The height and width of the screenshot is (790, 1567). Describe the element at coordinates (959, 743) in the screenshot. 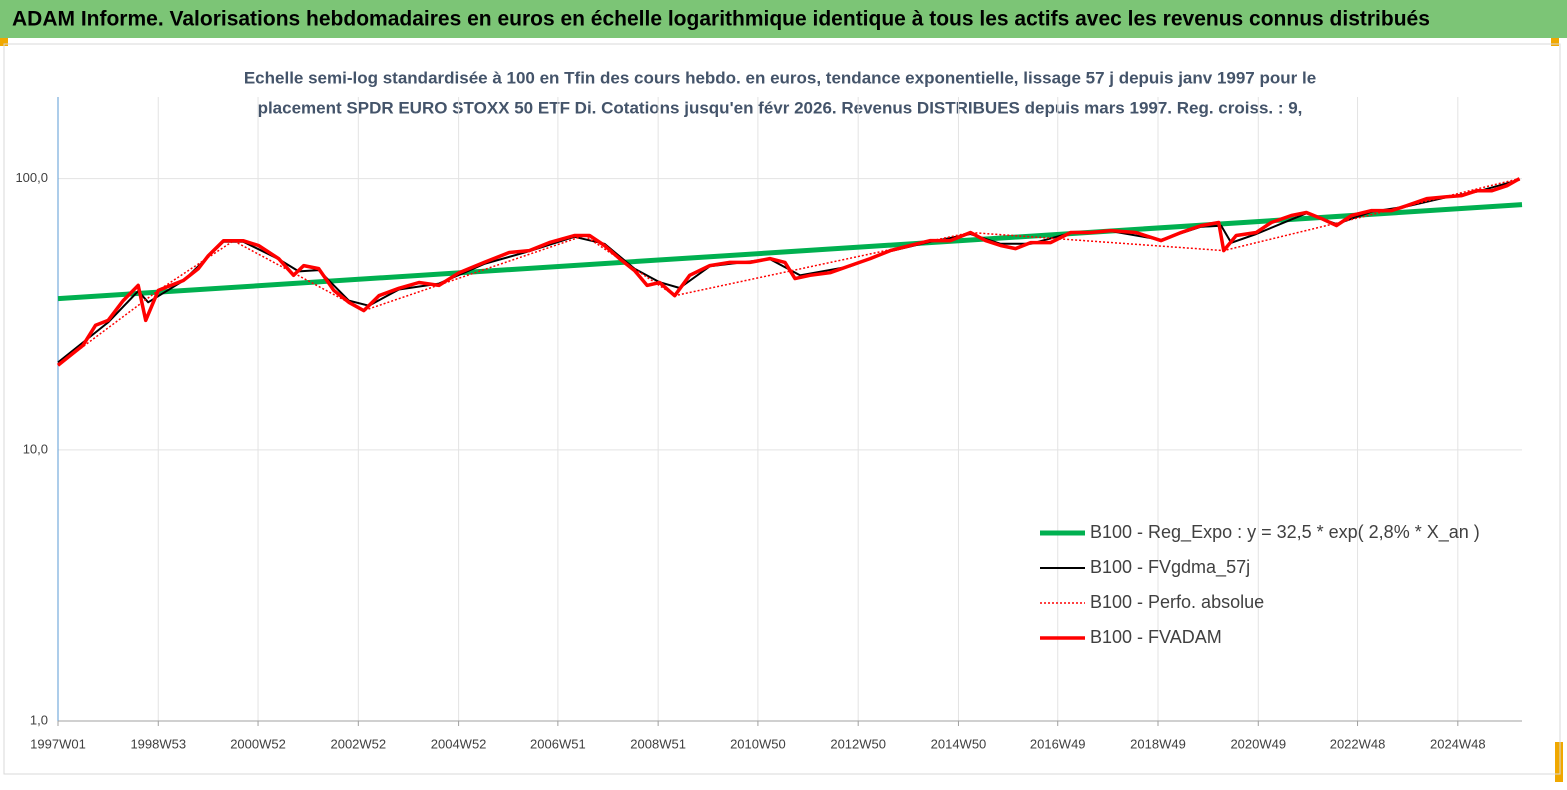

I see `x-tick-label: 2014W50` at that location.